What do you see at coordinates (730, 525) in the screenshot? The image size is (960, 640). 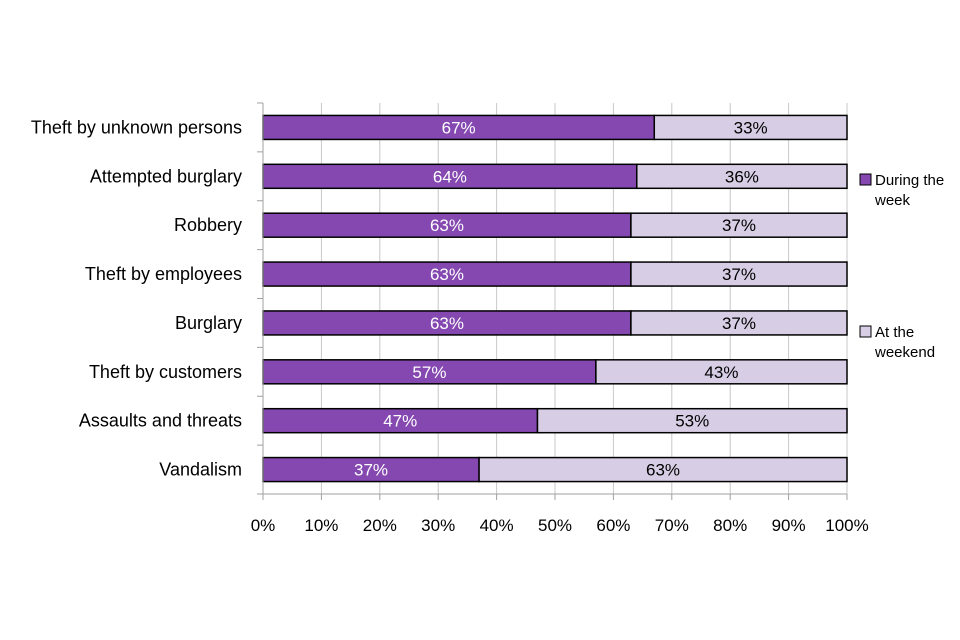 I see `x-tick-label: 80%` at bounding box center [730, 525].